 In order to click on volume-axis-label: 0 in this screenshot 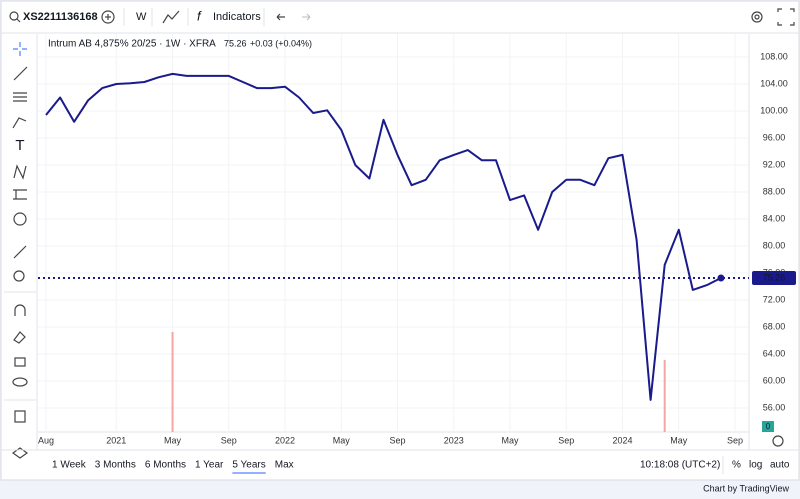, I will do `click(768, 426)`.